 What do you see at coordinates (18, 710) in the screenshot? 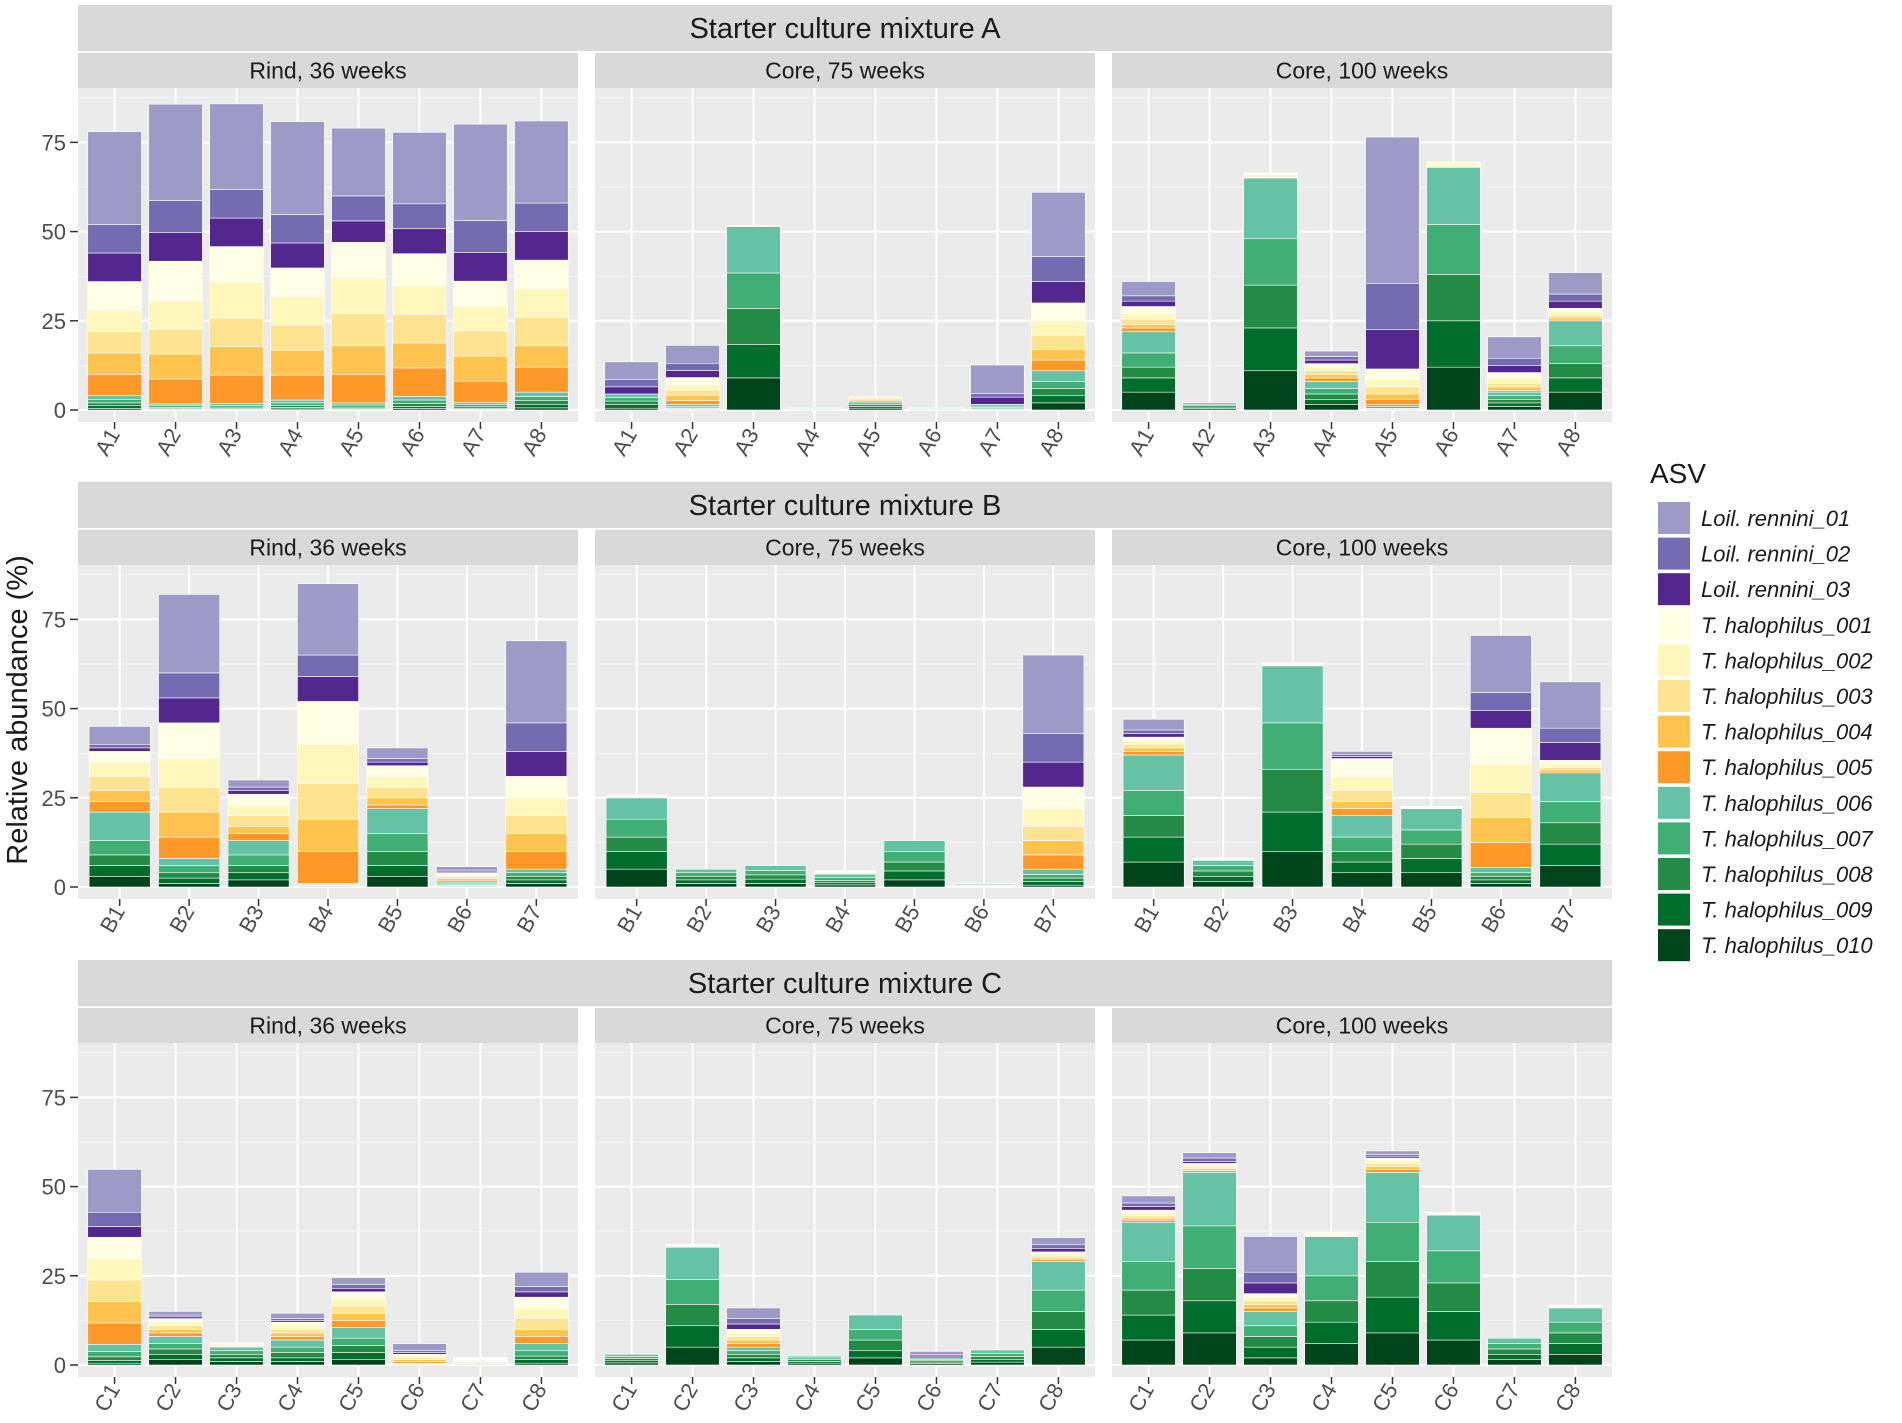
I see `y-axis-label: Relative abundance (%)` at bounding box center [18, 710].